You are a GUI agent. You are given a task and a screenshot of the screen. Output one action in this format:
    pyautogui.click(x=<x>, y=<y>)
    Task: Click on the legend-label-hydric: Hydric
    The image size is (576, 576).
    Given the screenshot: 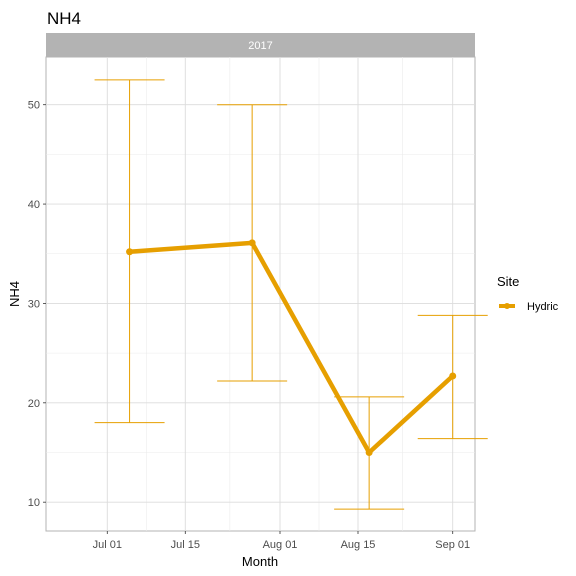 What is the action you would take?
    pyautogui.click(x=543, y=307)
    